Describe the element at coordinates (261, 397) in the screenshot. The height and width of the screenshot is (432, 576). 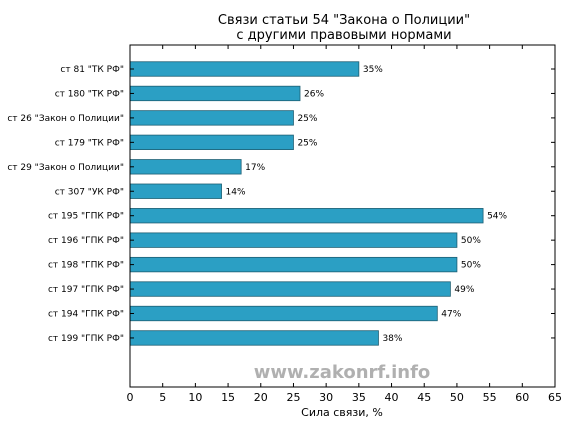
I see `x-tick-label: 20` at that location.